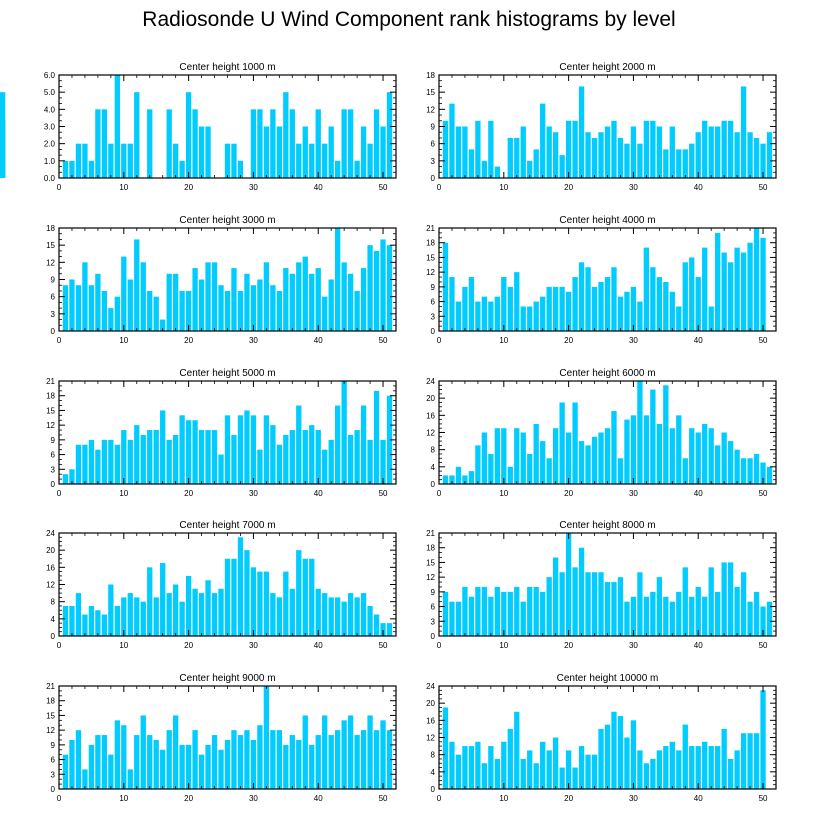 This screenshot has width=818, height=824. Describe the element at coordinates (433, 178) in the screenshot. I see `y-tick-label: 0` at that location.